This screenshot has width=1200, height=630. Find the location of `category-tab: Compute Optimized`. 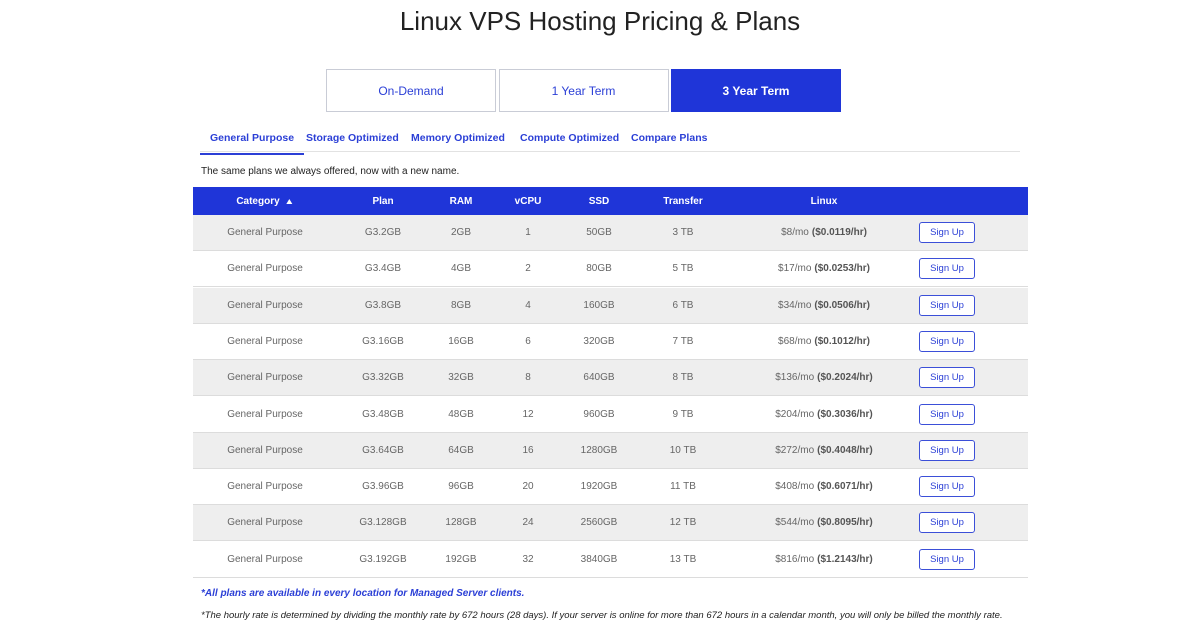

category-tab: Compute Optimized is located at coordinates (570, 138).